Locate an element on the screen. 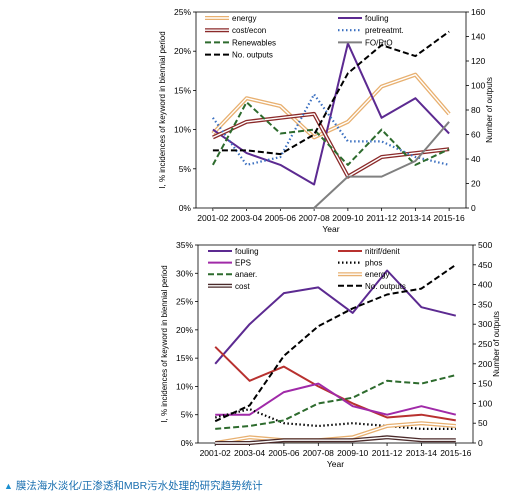  y2-tick-label: 300 is located at coordinates (485, 324).